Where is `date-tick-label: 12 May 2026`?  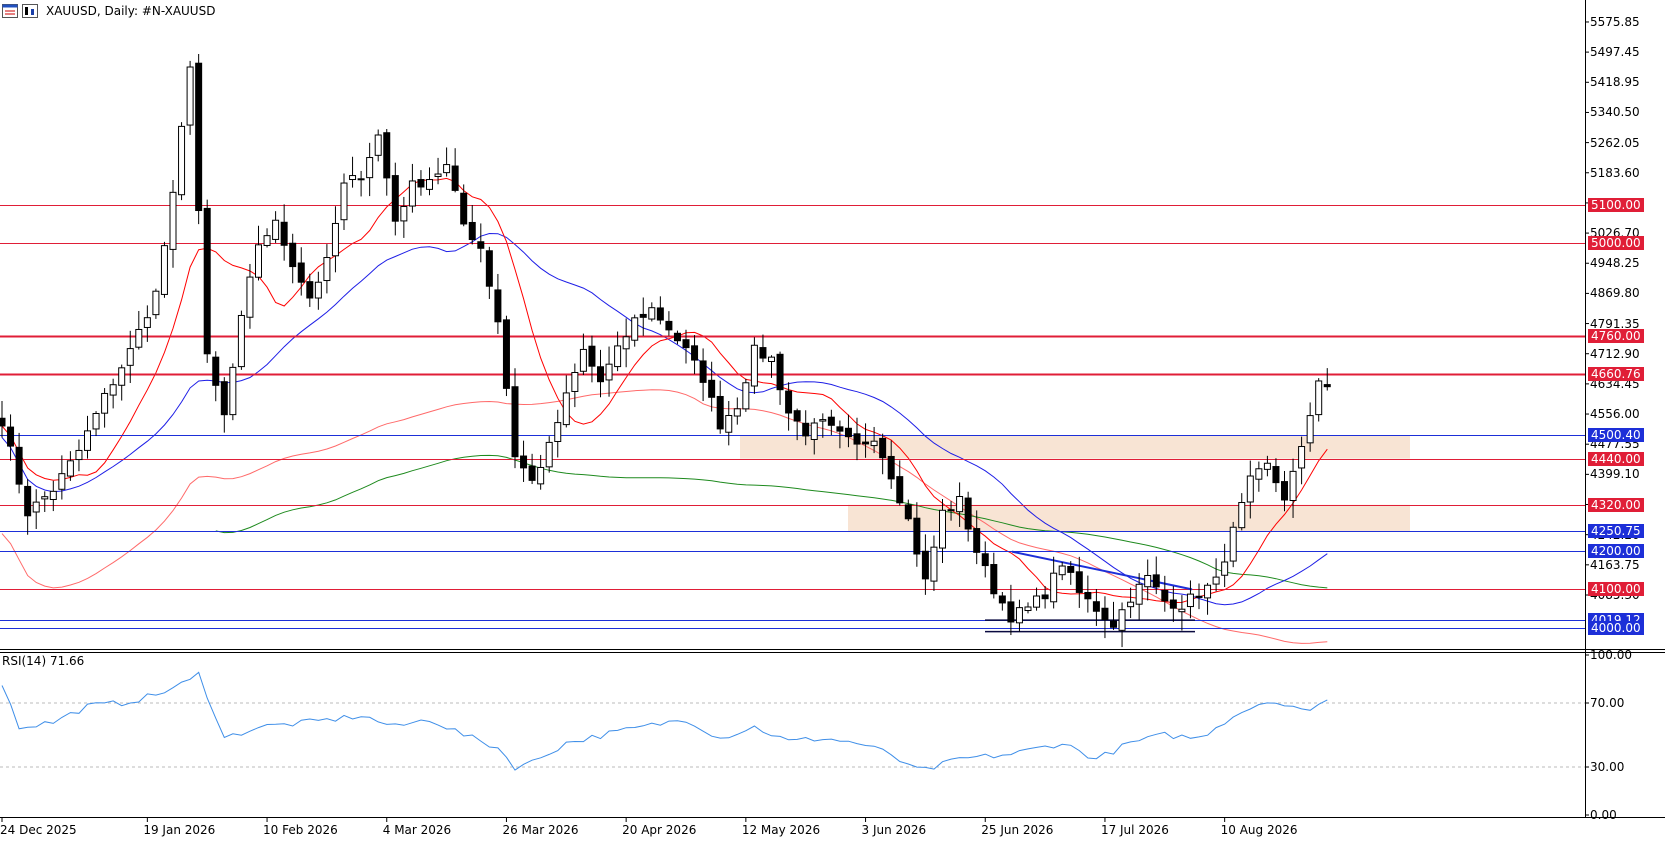 date-tick-label: 12 May 2026 is located at coordinates (781, 830).